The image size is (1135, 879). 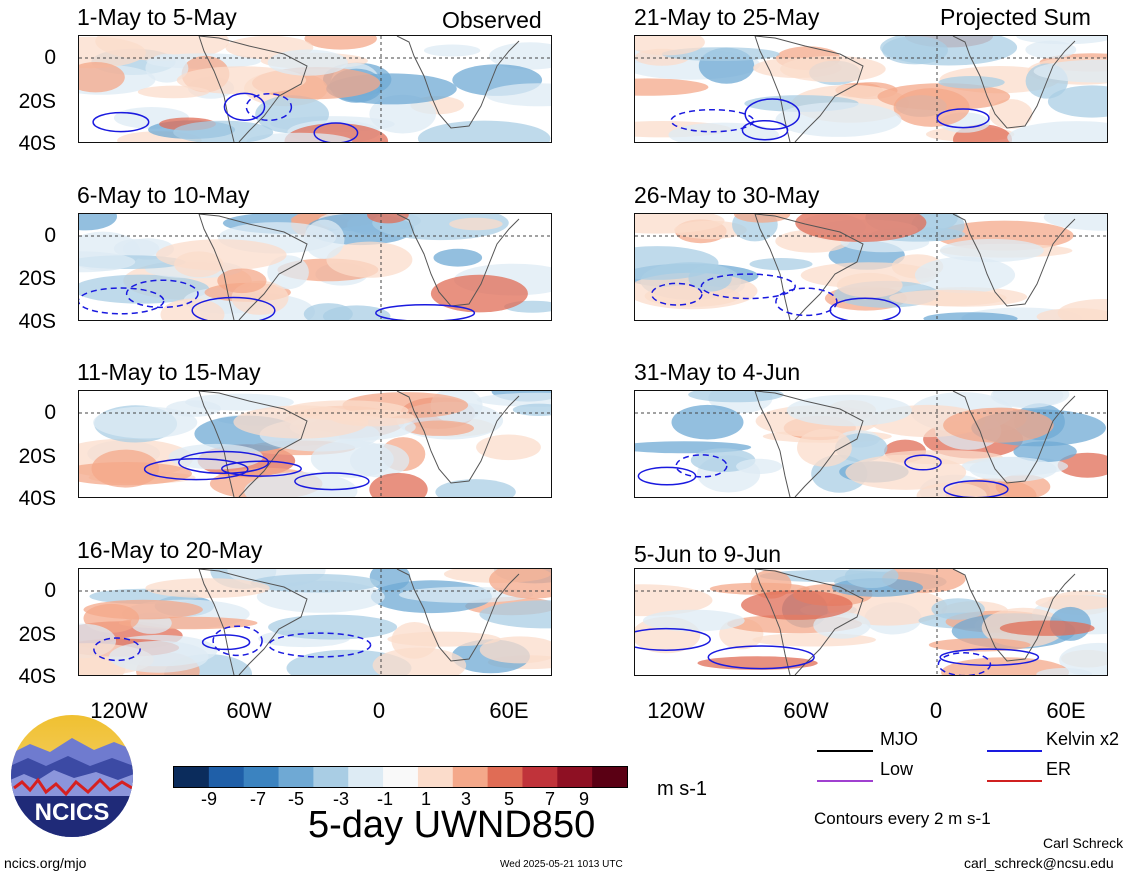 I want to click on colorbar-tick: -9, so click(x=208, y=799).